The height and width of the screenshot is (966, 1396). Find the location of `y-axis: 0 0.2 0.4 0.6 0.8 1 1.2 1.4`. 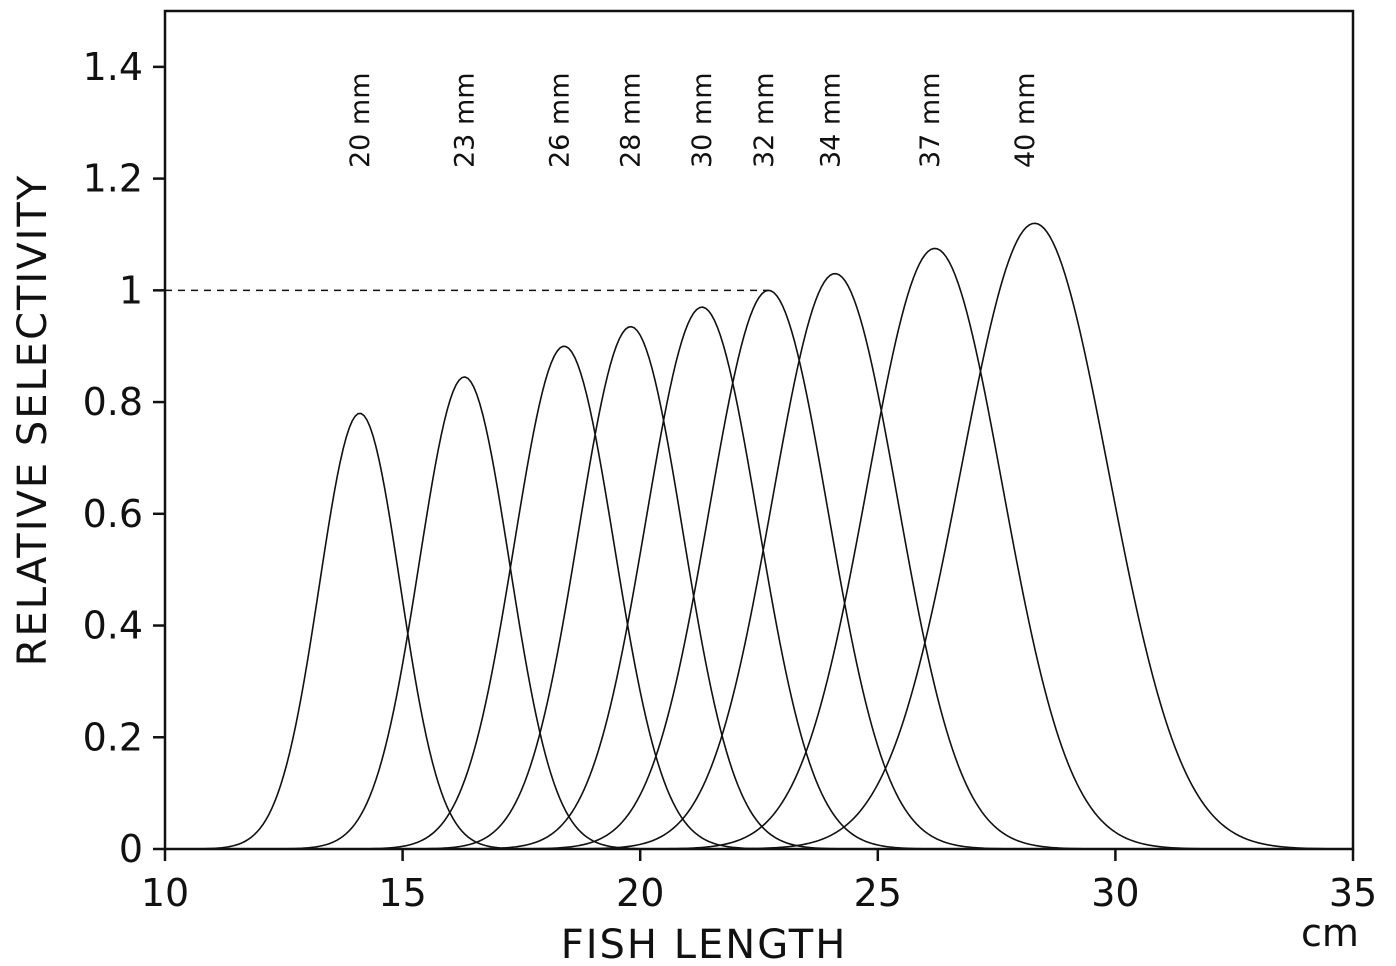

y-axis: 0 0.2 0.4 0.6 0.8 1 1.2 1.4 is located at coordinates (124, 458).